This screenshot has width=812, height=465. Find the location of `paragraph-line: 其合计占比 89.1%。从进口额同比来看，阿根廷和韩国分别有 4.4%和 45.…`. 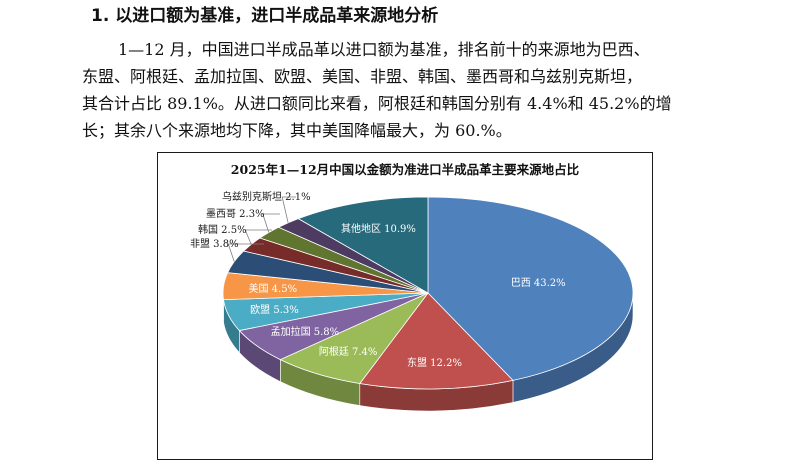

paragraph-line: 其合计占比 89.1%。从进口额同比来看，阿根廷和韩国分别有 4.4%和 45.… is located at coordinates (377, 103).